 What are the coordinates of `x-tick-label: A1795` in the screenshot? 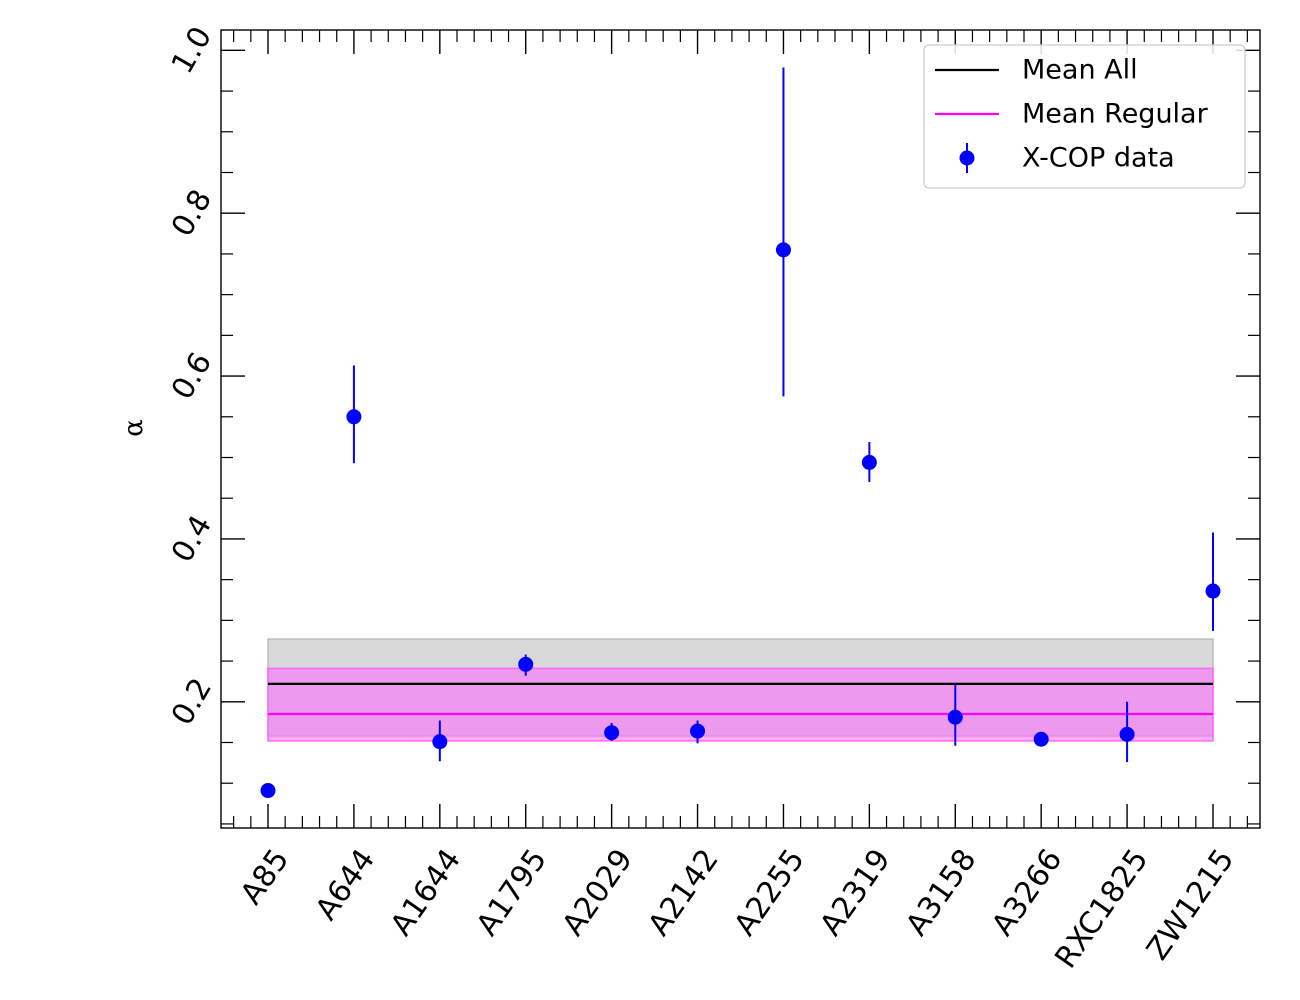 It's located at (512, 892).